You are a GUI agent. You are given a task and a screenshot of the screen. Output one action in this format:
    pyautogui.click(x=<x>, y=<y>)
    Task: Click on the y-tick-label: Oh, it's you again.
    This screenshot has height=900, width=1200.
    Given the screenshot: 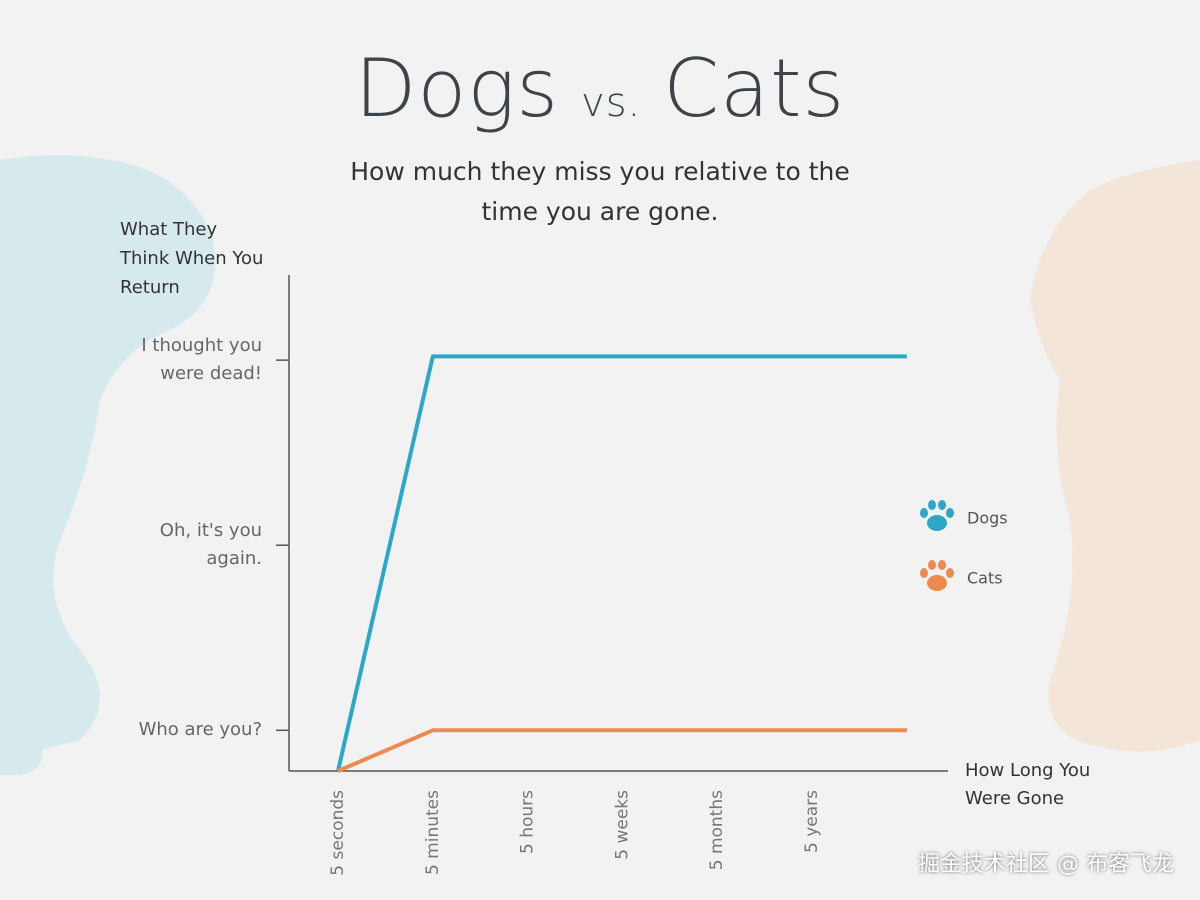 What is the action you would take?
    pyautogui.click(x=210, y=545)
    